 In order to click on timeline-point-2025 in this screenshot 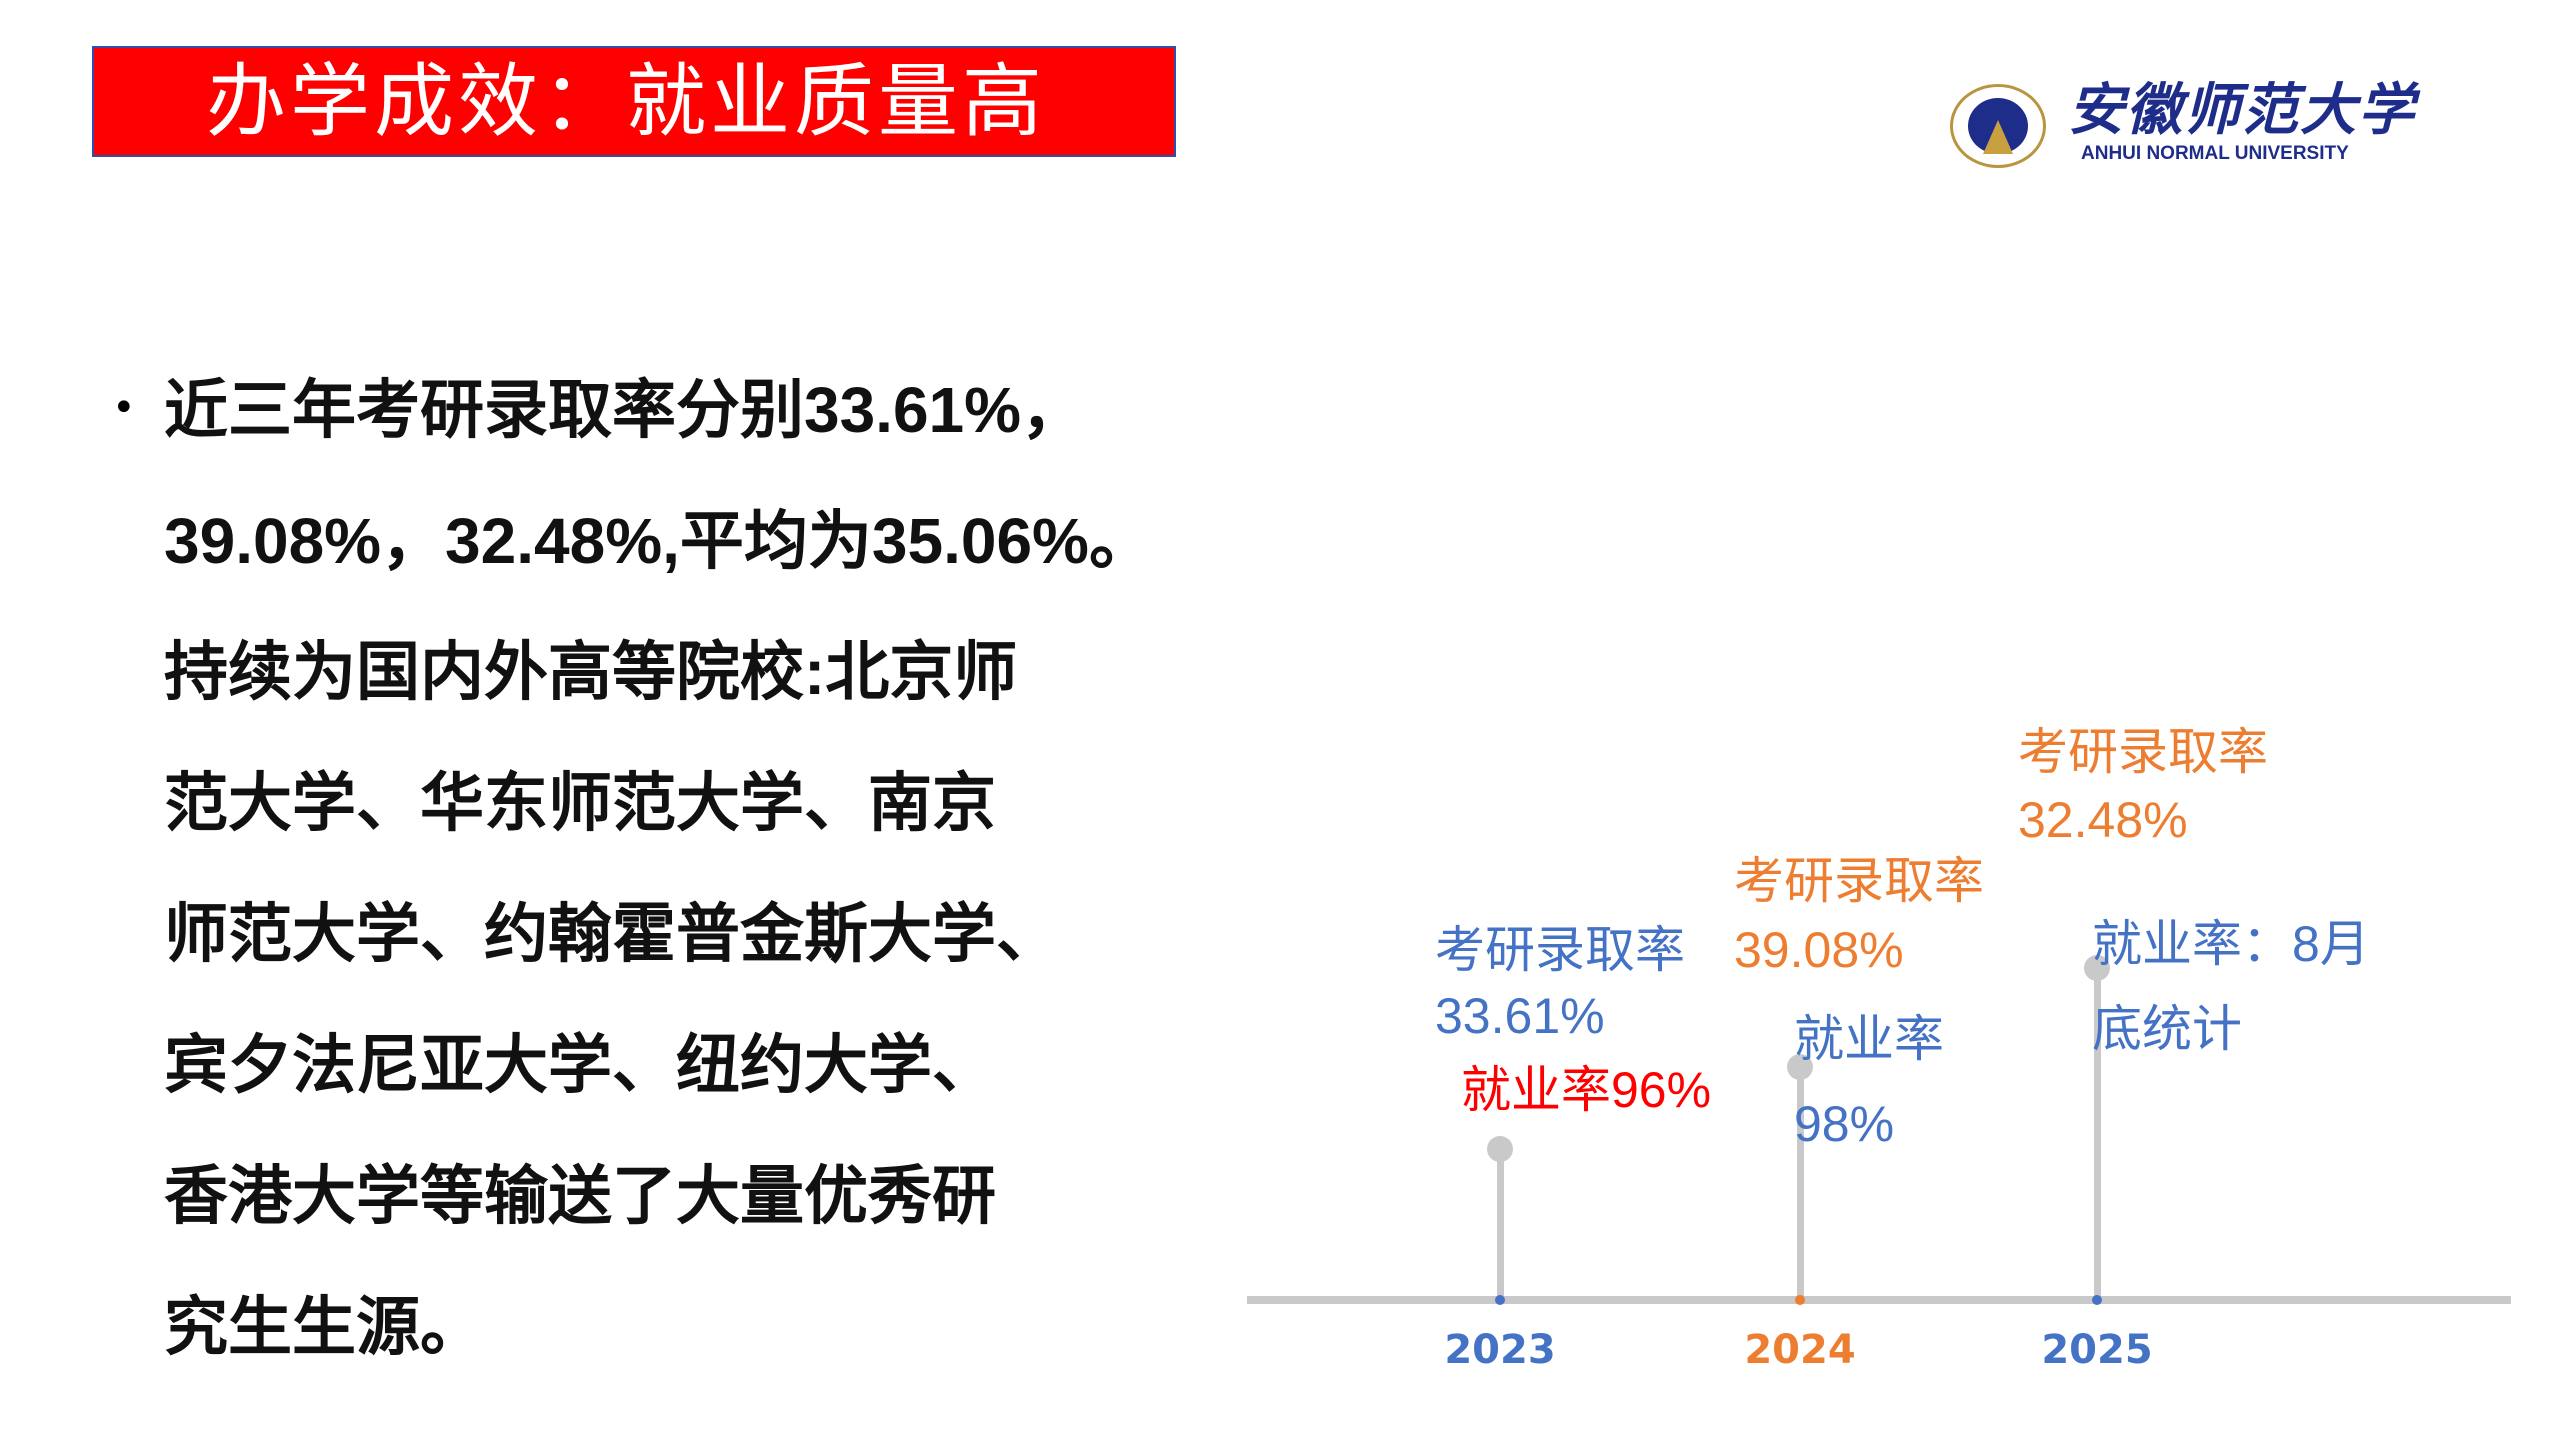, I will do `click(2097, 1300)`.